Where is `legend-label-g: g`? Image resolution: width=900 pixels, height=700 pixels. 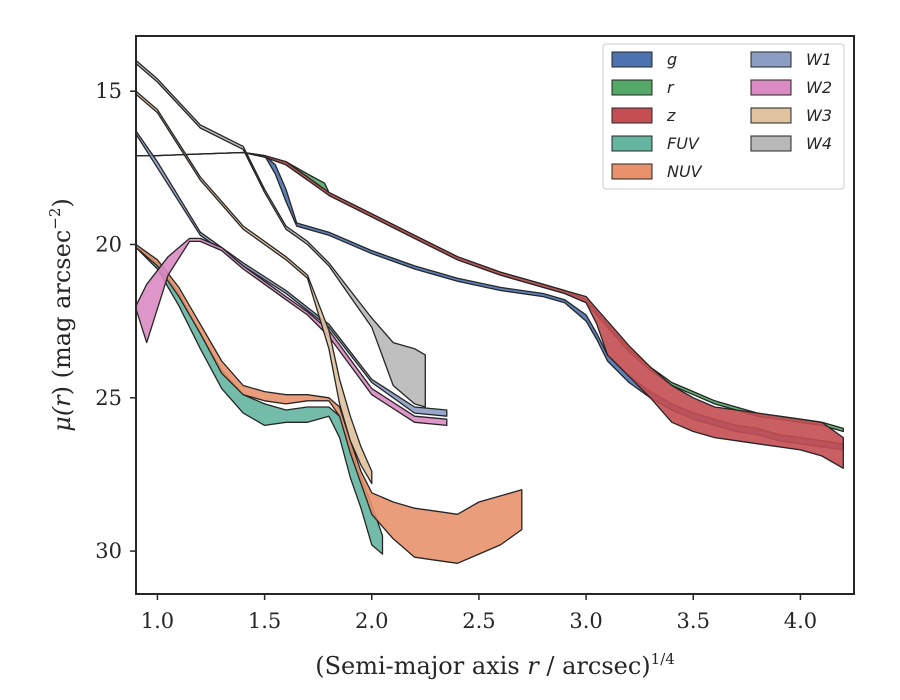
legend-label-g: g is located at coordinates (672, 59).